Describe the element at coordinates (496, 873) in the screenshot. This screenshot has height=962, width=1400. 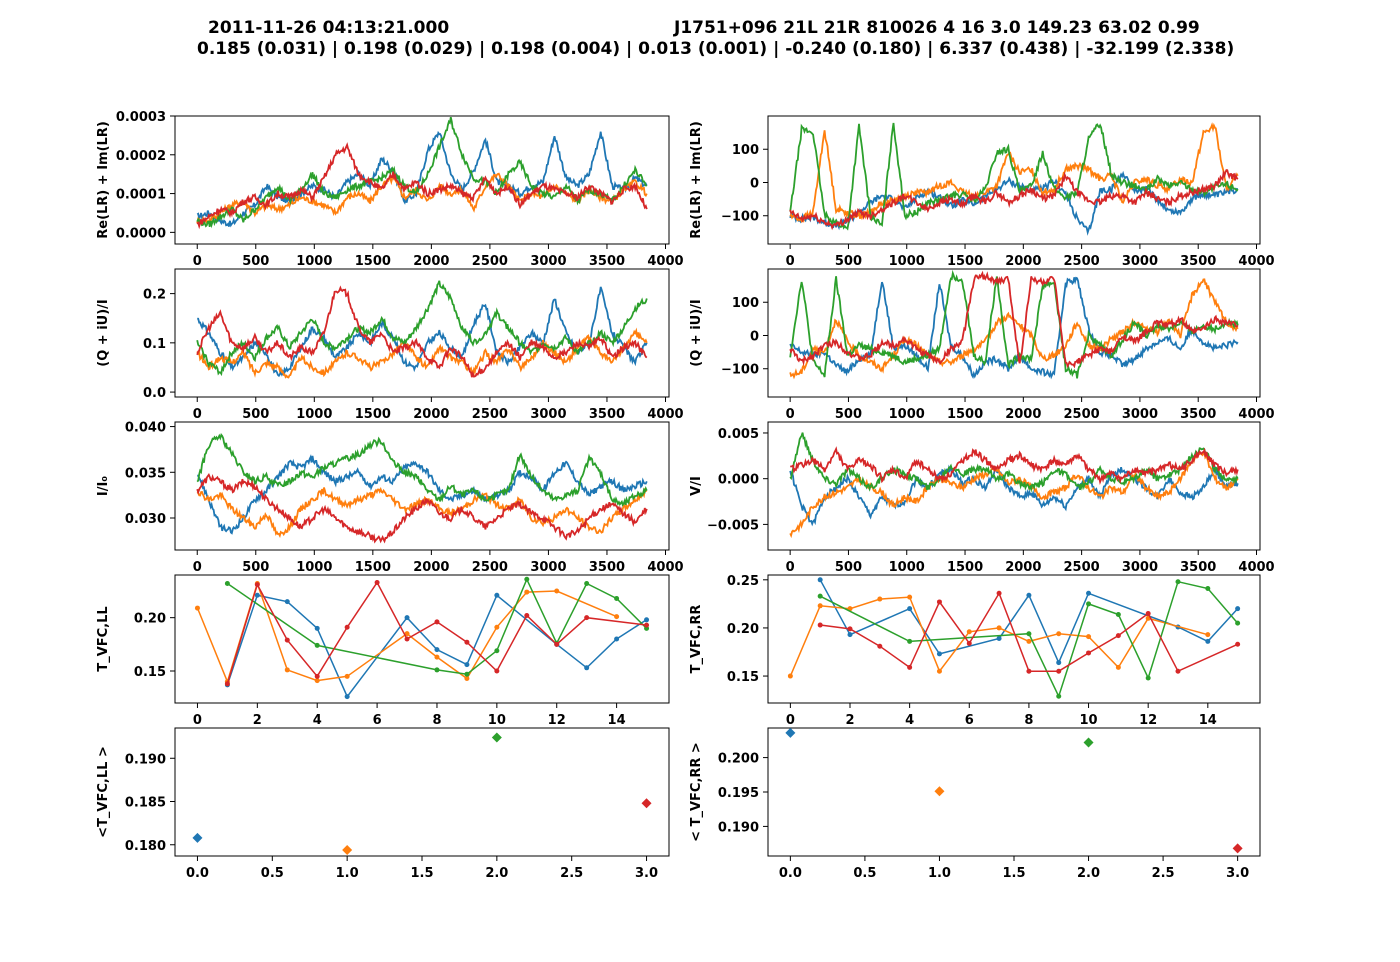
I see `x-tick-label: 2.0` at that location.